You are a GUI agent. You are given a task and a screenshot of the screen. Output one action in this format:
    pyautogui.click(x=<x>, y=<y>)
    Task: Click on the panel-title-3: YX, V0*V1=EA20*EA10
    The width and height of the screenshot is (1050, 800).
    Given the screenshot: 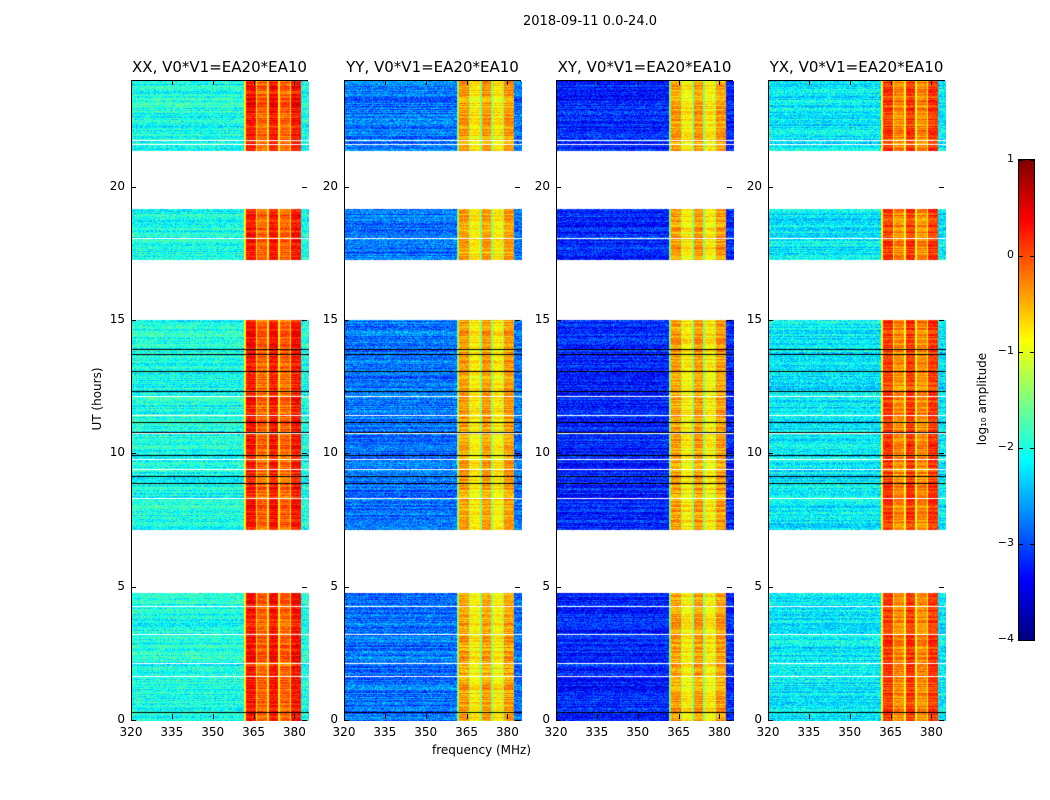 What is the action you would take?
    pyautogui.click(x=856, y=67)
    